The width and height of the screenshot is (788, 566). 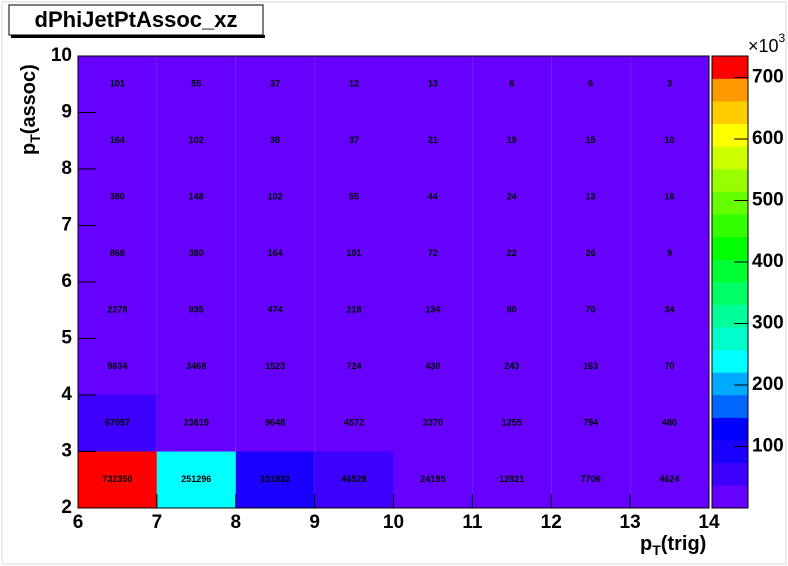 What do you see at coordinates (29, 99) in the screenshot?
I see `y-label-rest: (assoc)` at bounding box center [29, 99].